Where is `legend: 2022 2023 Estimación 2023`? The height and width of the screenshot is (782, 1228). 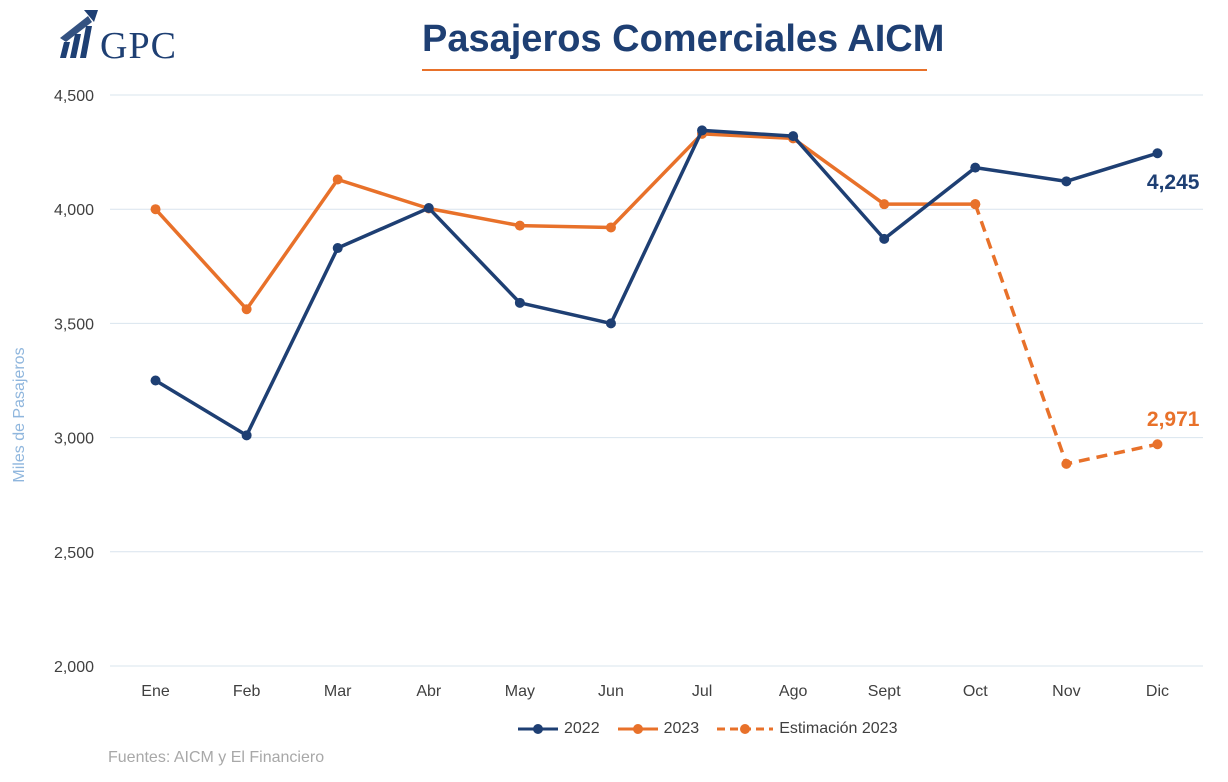
legend: 2022 2023 Estimación 2023 is located at coordinates (716, 729).